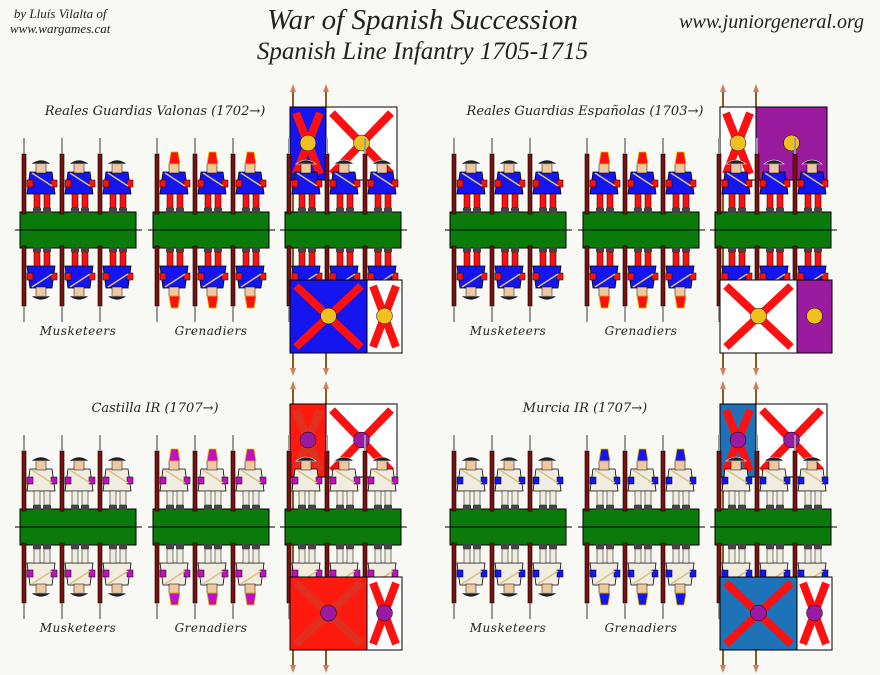  Describe the element at coordinates (60, 28) in the screenshot. I see `credit-url: www.wargames.cat` at that location.